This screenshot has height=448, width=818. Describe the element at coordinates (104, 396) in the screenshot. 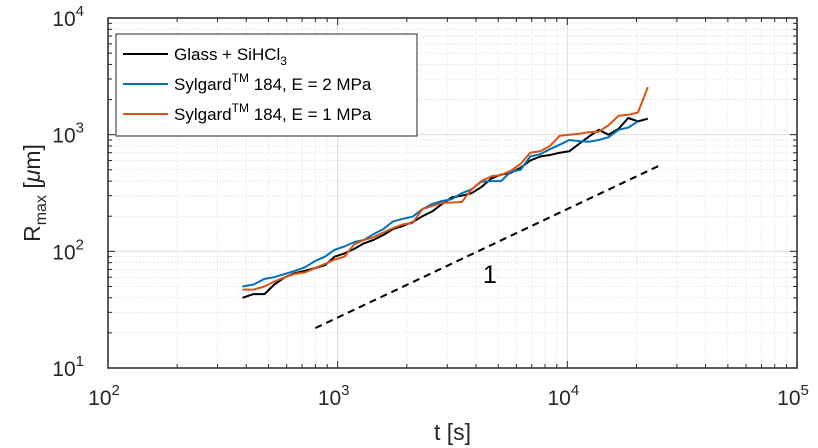

I see `x-tick-label: 10²` at that location.